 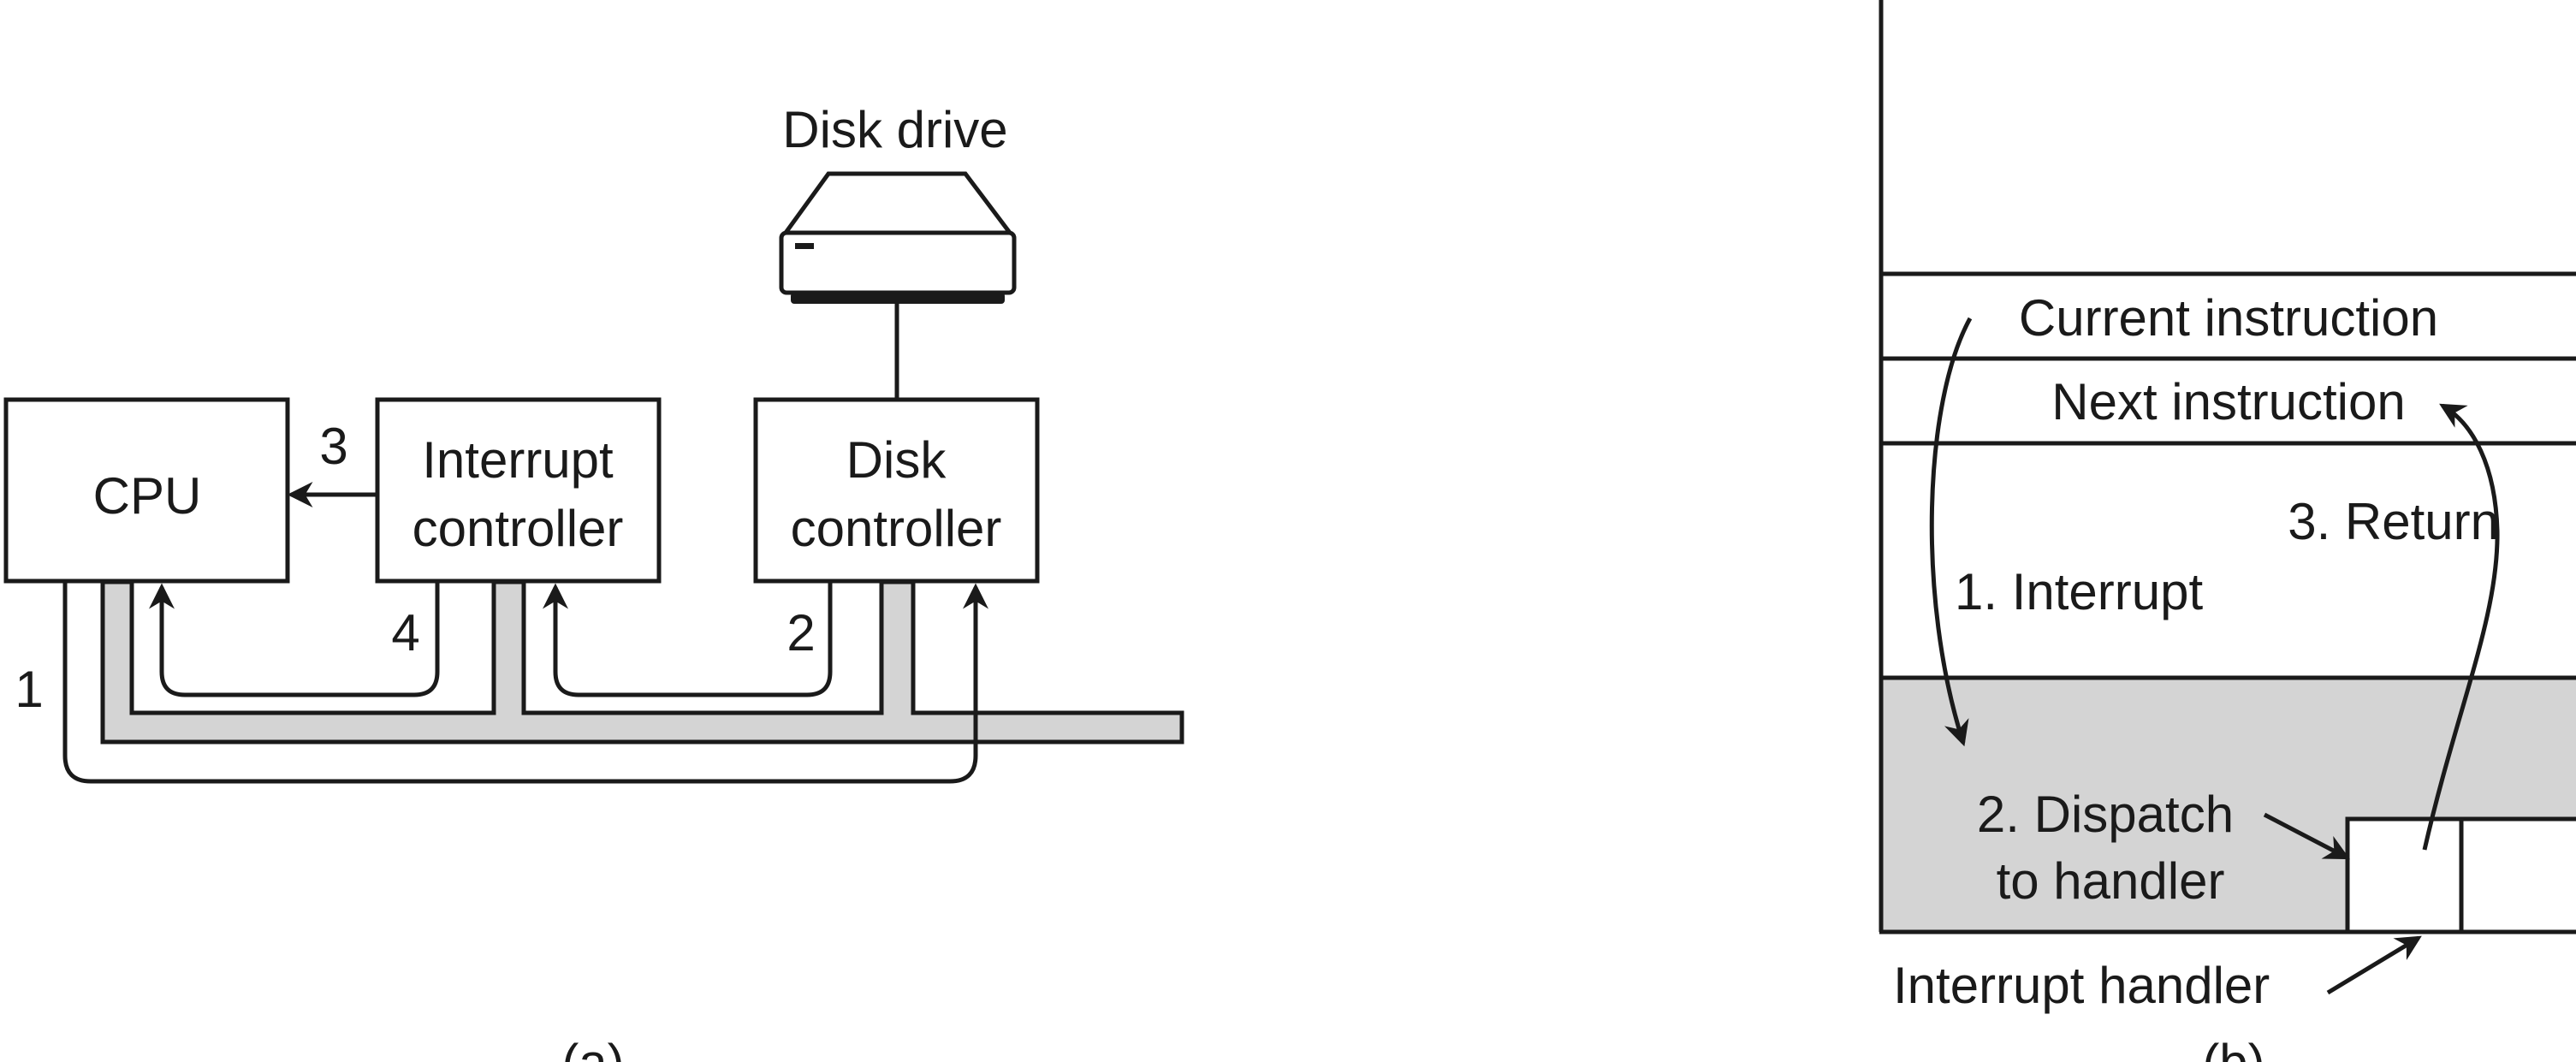 I want to click on next-instruction-label: Next instruction, so click(x=2228, y=401).